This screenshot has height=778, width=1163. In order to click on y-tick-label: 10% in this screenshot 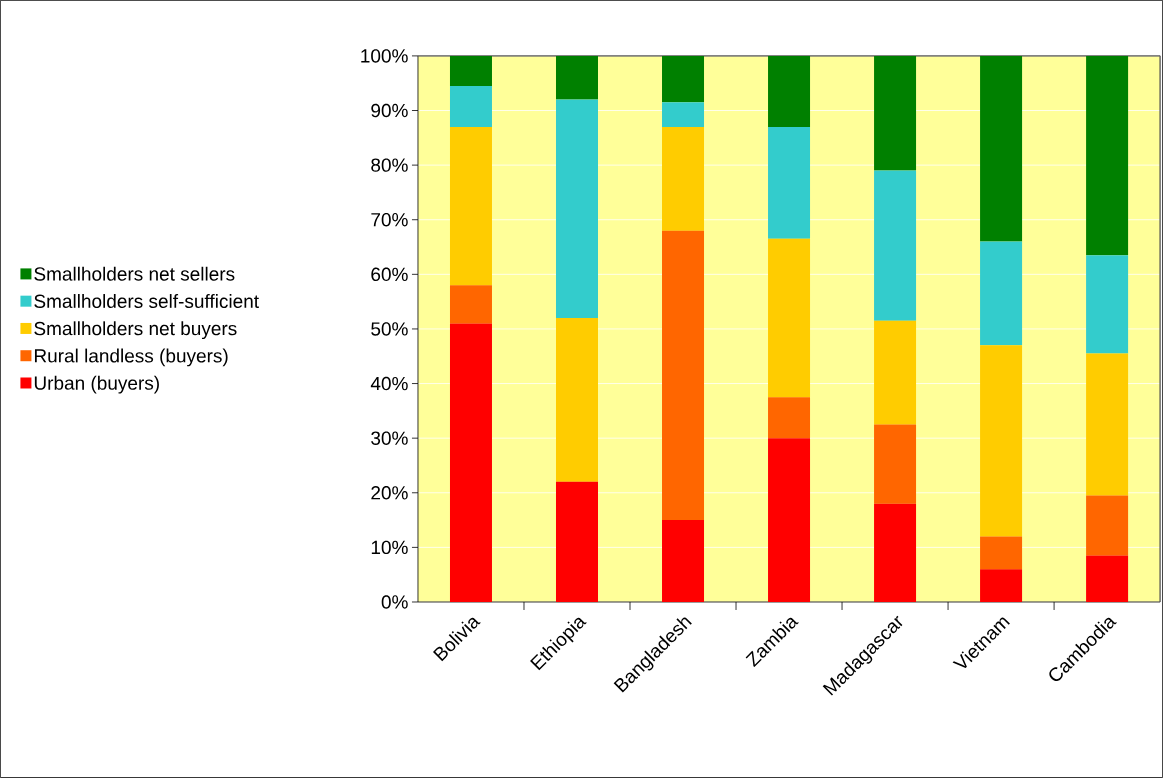, I will do `click(389, 547)`.